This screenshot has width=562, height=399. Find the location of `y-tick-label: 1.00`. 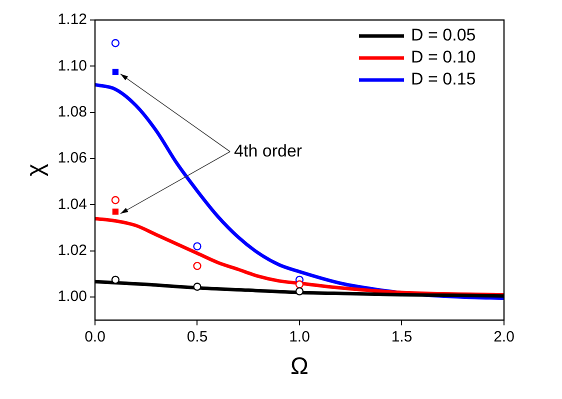

y-tick-label: 1.00 is located at coordinates (72, 297).